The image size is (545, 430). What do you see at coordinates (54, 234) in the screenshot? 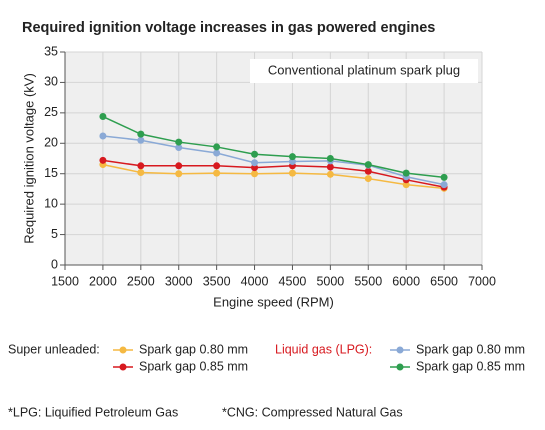
I see `y-tick-label: 5` at bounding box center [54, 234].